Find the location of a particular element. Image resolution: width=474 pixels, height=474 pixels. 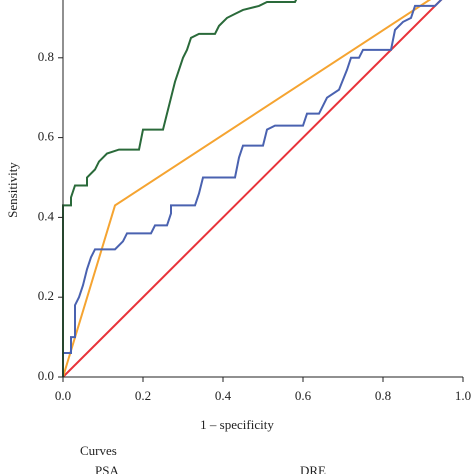

x-axis-label: 1 – specificity is located at coordinates (237, 424).